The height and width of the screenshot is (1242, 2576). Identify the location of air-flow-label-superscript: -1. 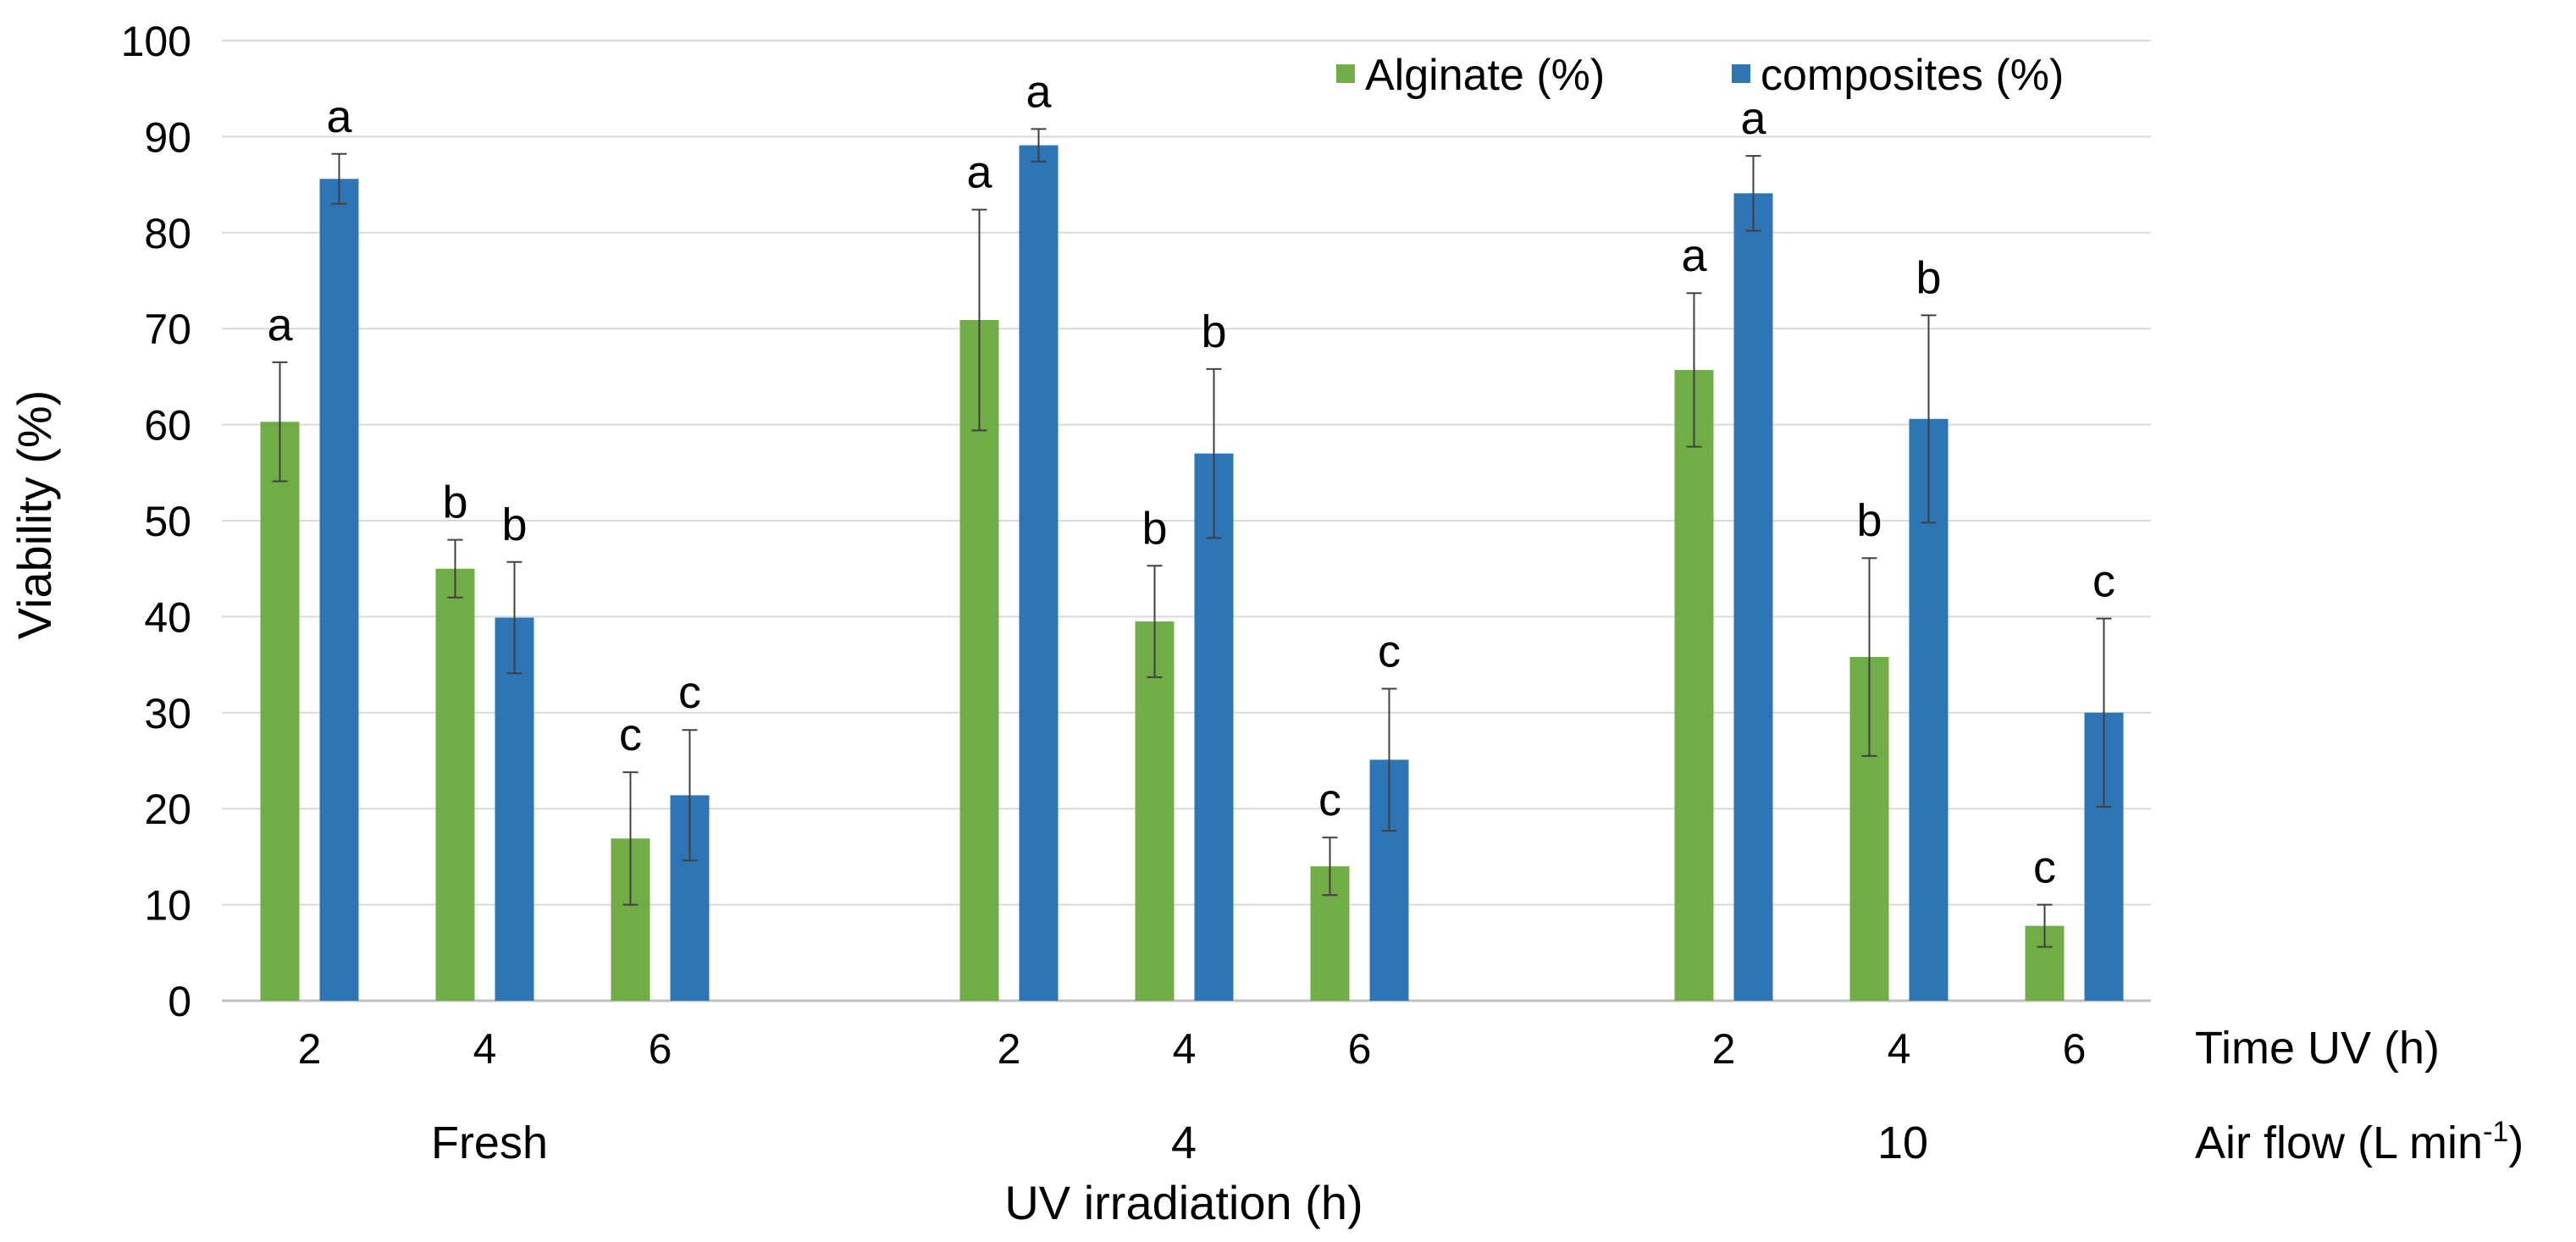
(2495, 1132).